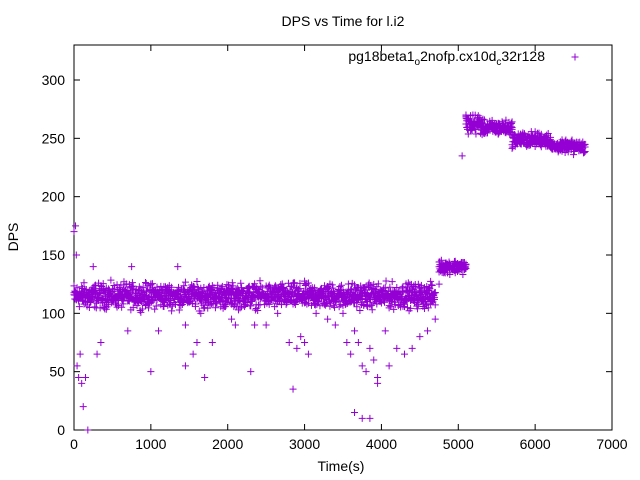  I want to click on y-tick-label: 300, so click(54, 80).